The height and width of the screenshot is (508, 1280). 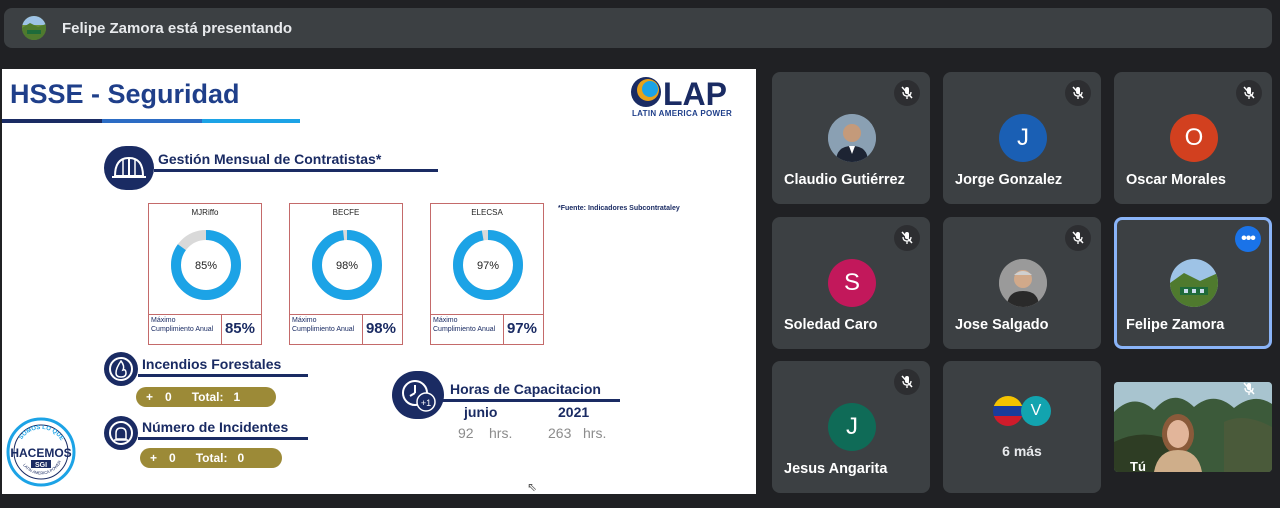 What do you see at coordinates (212, 364) in the screenshot?
I see `fires-title: Incendios Forestales` at bounding box center [212, 364].